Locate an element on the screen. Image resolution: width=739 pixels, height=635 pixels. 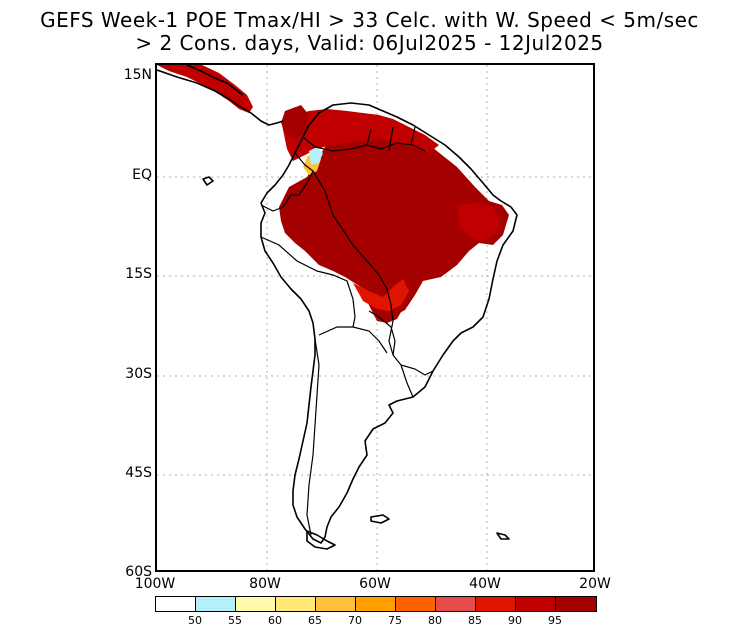
probability-colorbar is located at coordinates (376, 604).